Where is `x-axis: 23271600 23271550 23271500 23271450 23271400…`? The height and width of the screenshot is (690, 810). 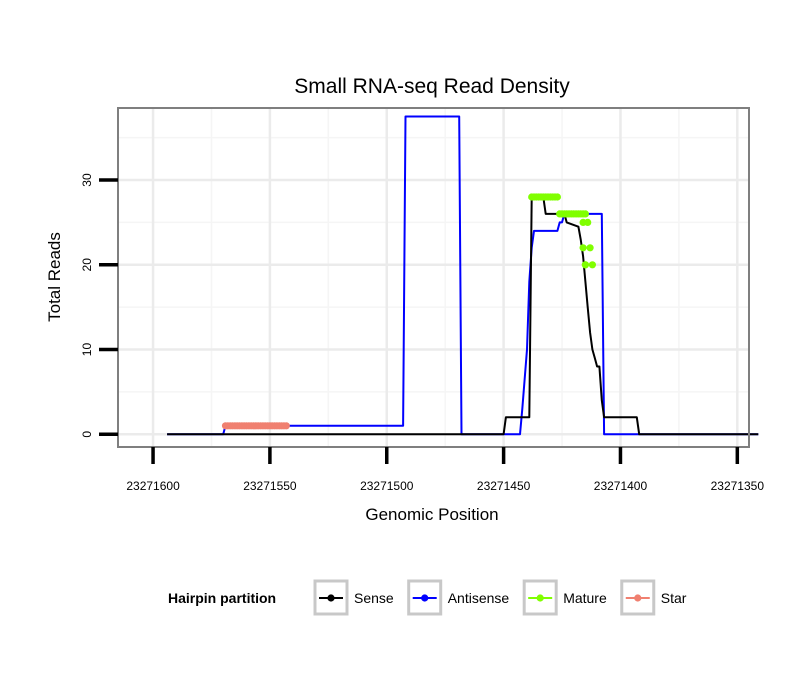 x-axis: 23271600 23271550 23271500 23271450 23271400… is located at coordinates (445, 470).